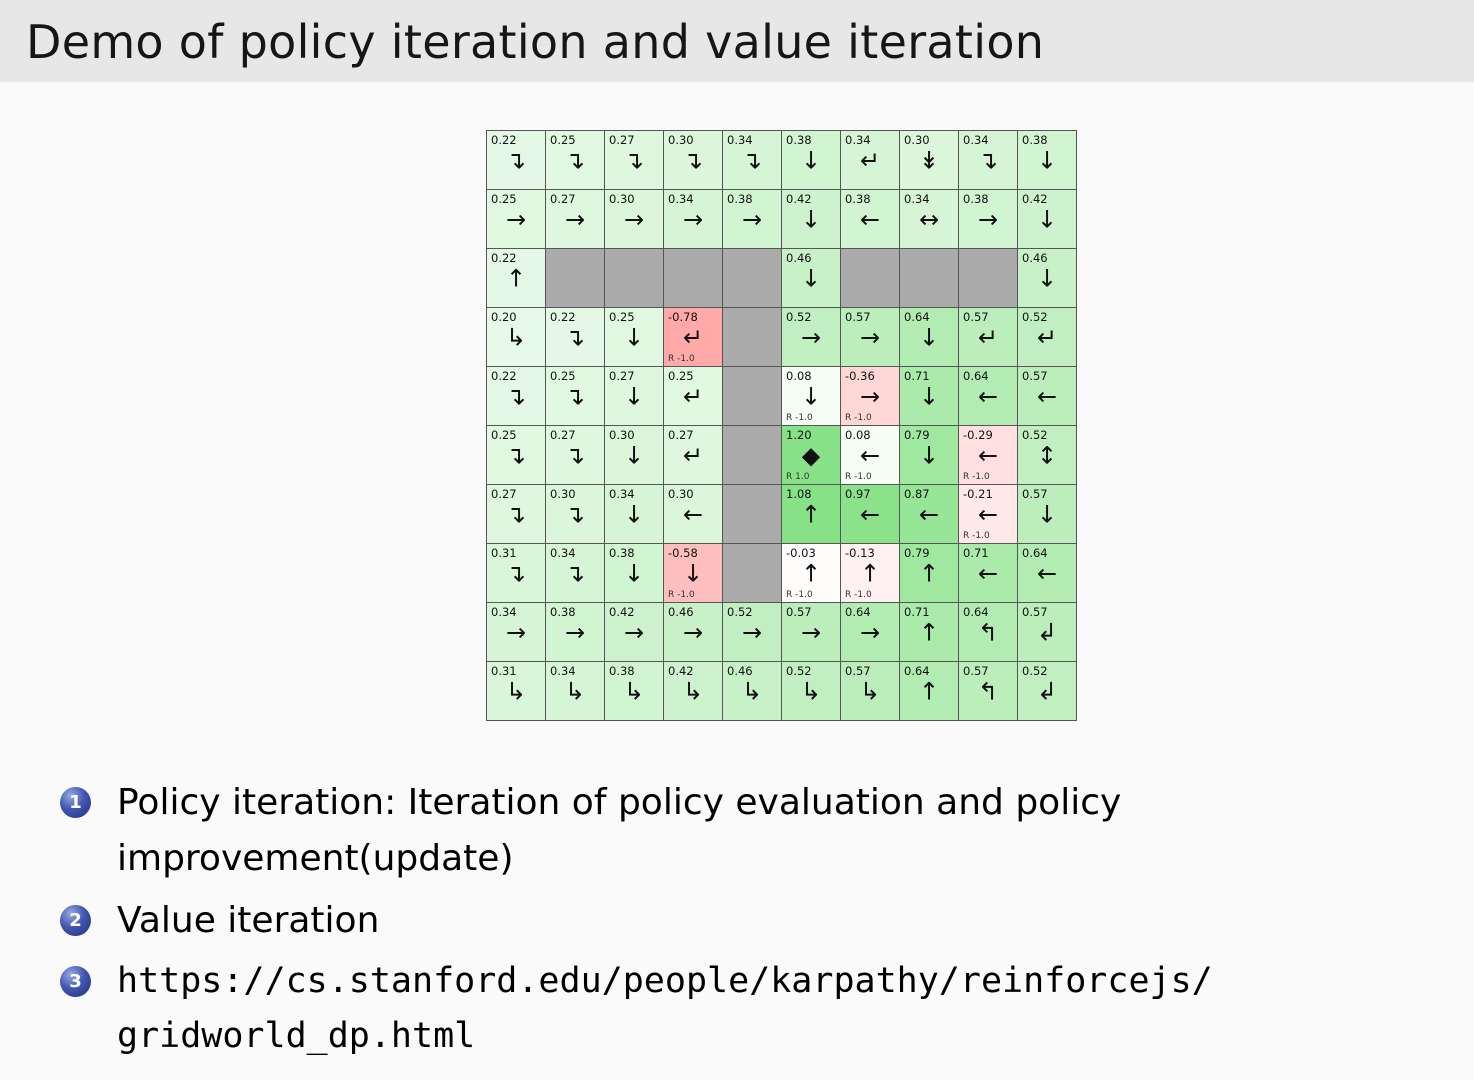 The image size is (1474, 1080). I want to click on grid-cell: 0.38 ↓, so click(811, 160).